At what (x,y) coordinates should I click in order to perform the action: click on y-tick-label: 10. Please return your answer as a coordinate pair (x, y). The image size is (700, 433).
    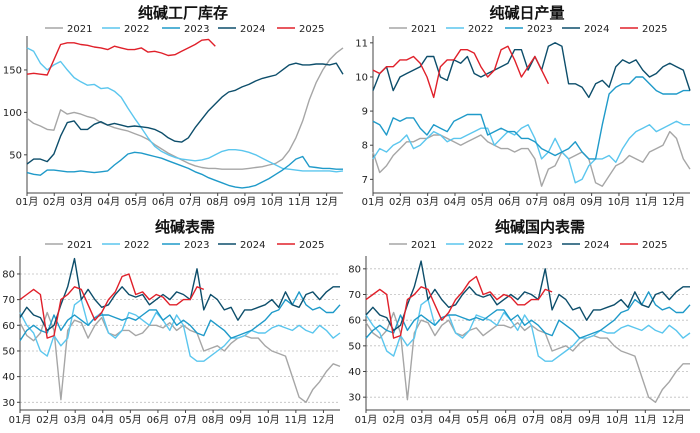
    Looking at the image, I should click on (361, 77).